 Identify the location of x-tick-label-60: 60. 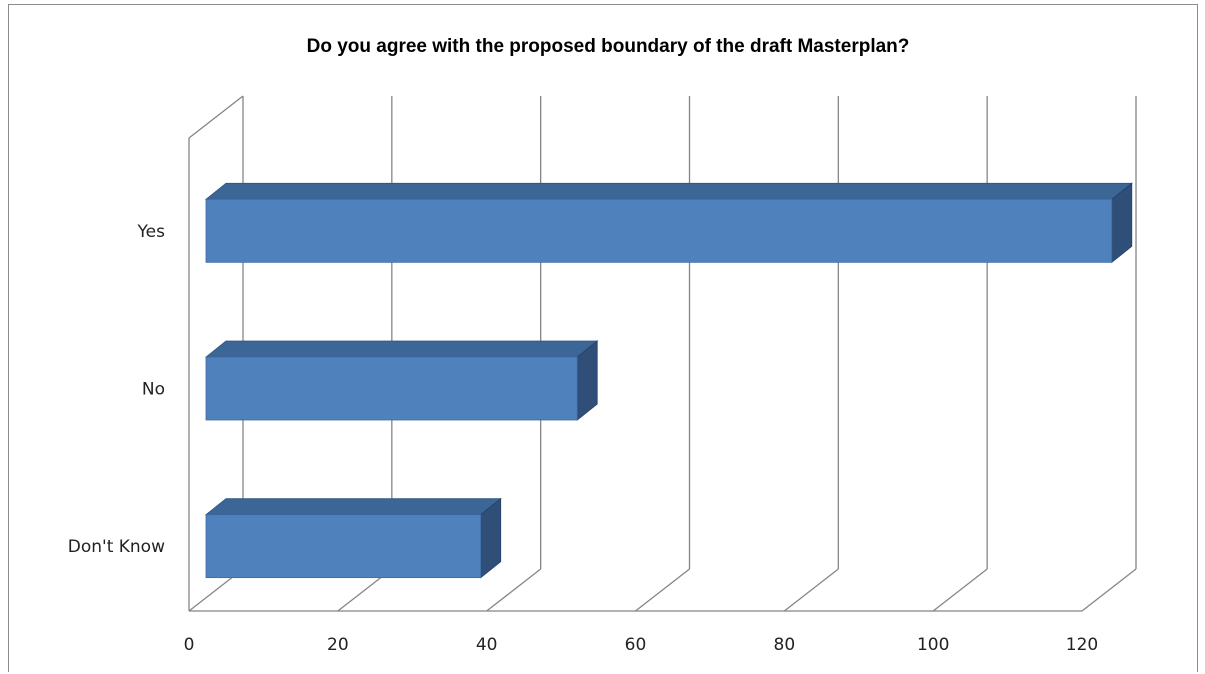
(636, 645).